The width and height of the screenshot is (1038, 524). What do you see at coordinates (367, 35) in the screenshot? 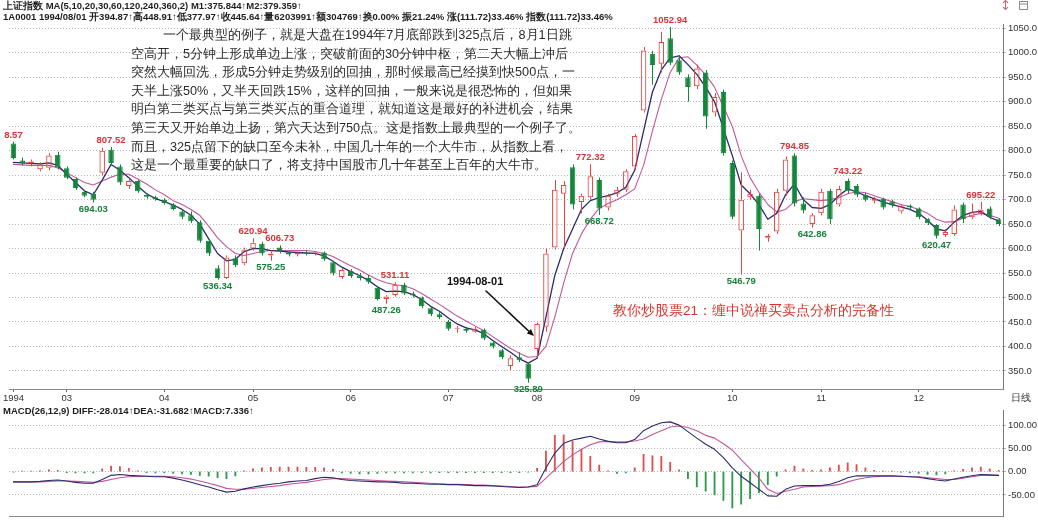
I see `annotation: 一个最典型的例子，就是大盘在1994年7月底部跌到325点后，8月1日跳` at bounding box center [367, 35].